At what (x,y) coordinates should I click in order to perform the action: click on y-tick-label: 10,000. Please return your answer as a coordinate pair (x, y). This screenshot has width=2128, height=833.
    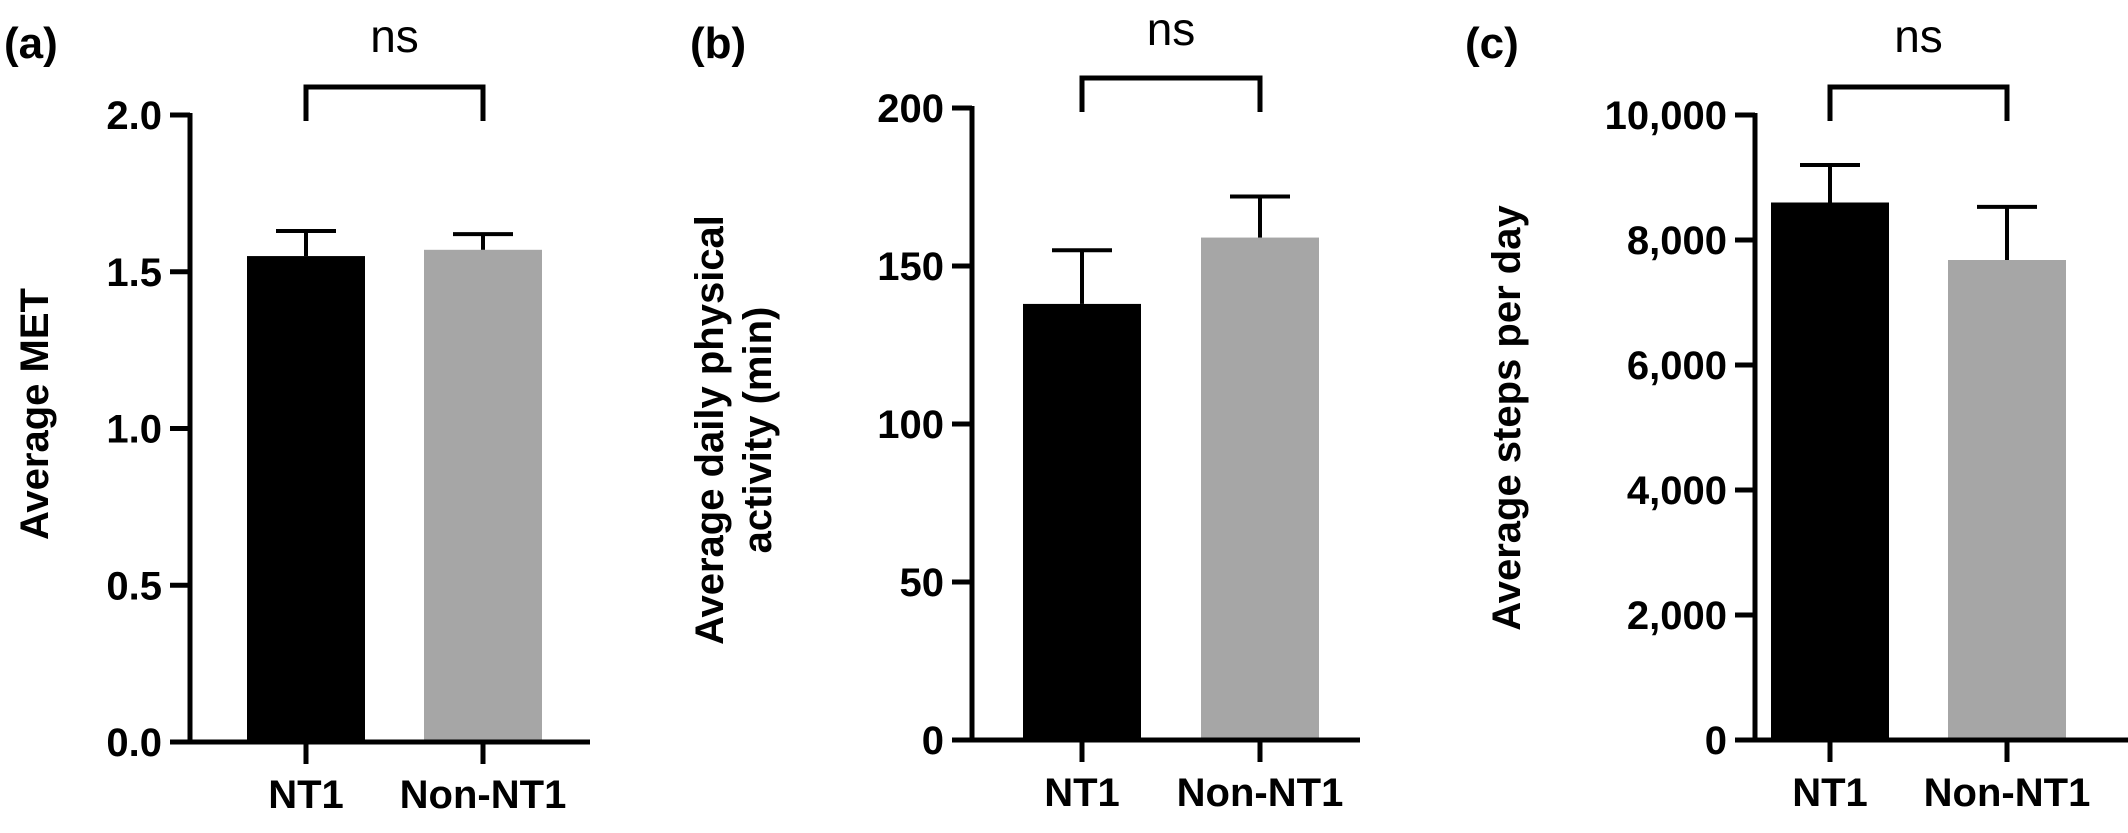
    Looking at the image, I should click on (1666, 116).